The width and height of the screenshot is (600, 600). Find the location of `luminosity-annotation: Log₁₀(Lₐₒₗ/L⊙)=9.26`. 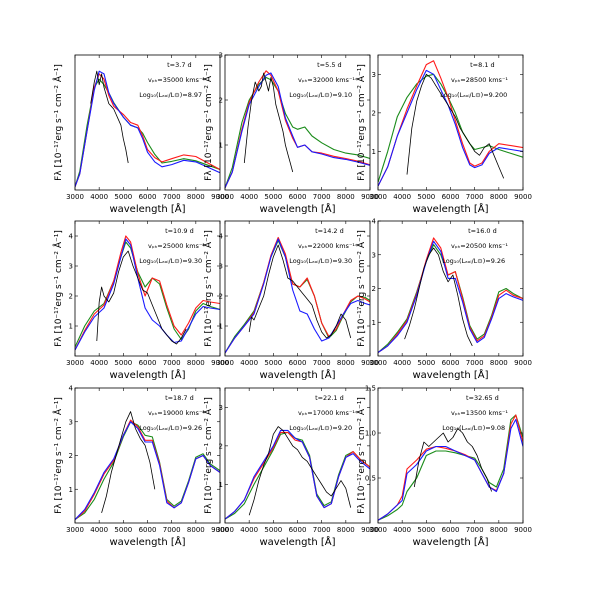

luminosity-annotation: Log₁₀(Lₐₒₗ/L⊙)=9.26 is located at coordinates (473, 261).